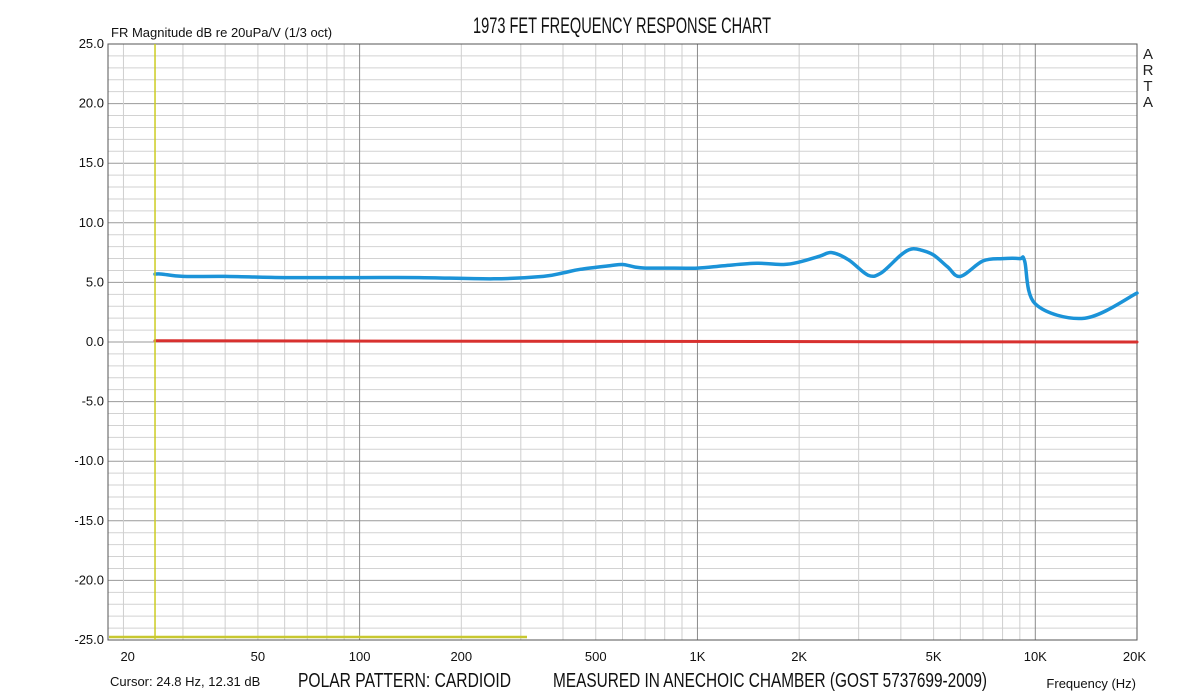  What do you see at coordinates (622, 25) in the screenshot?
I see `chart-title: 1973 FET FREQUENCY RESPONSE CHART` at bounding box center [622, 25].